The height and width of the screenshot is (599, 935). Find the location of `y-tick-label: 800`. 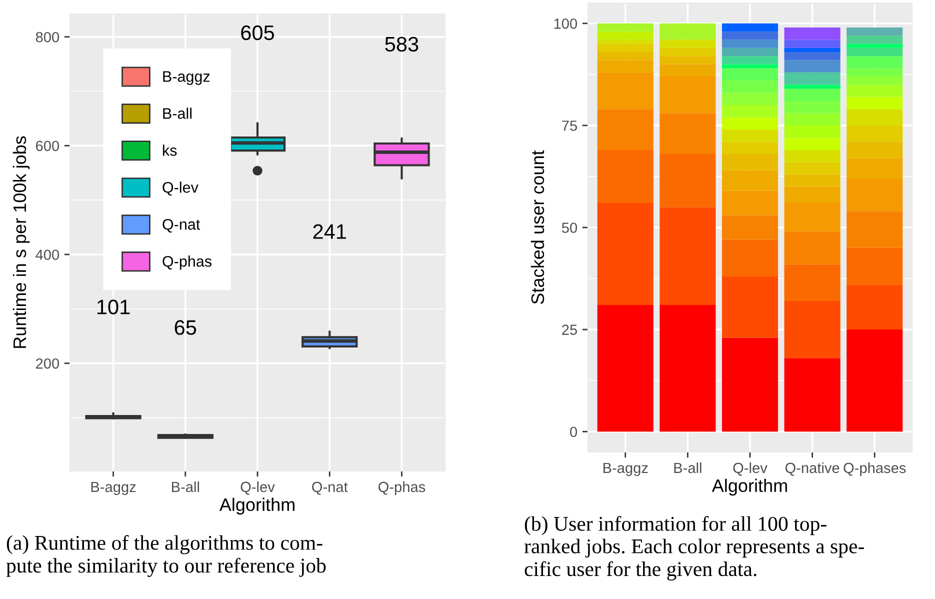

y-tick-label: 800 is located at coordinates (48, 37).